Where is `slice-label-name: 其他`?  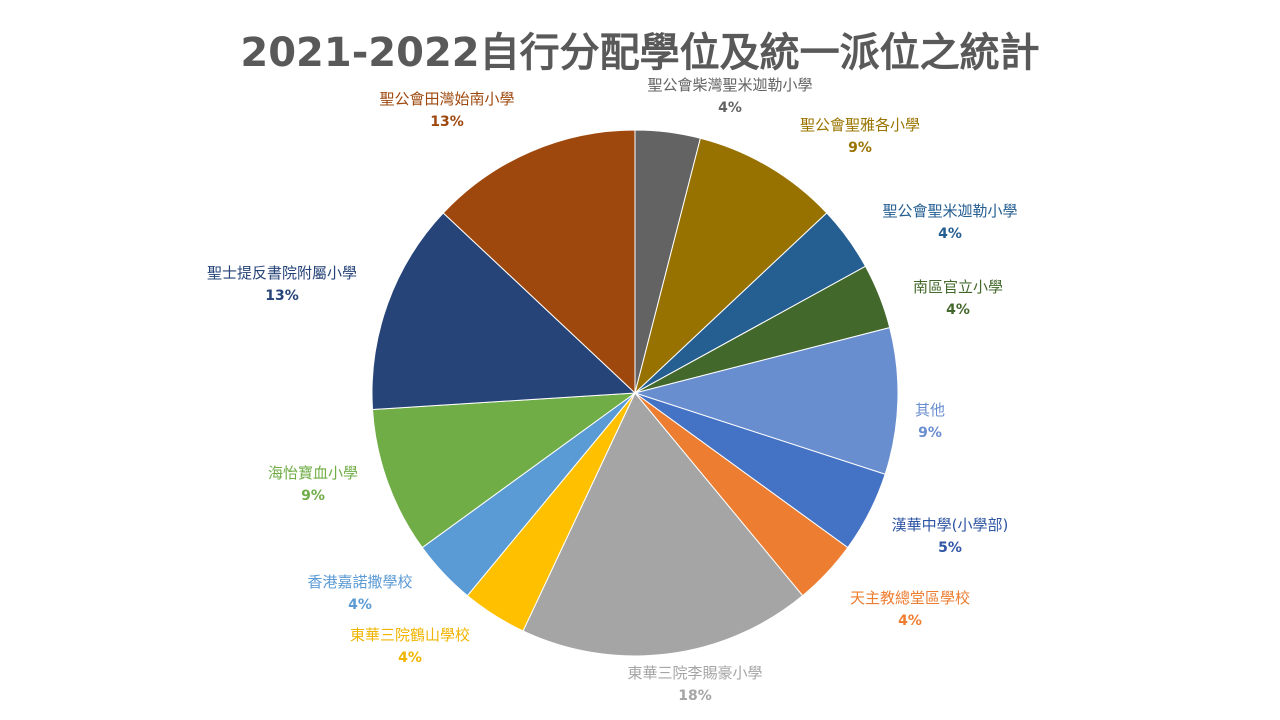
slice-label-name: 其他 is located at coordinates (930, 410).